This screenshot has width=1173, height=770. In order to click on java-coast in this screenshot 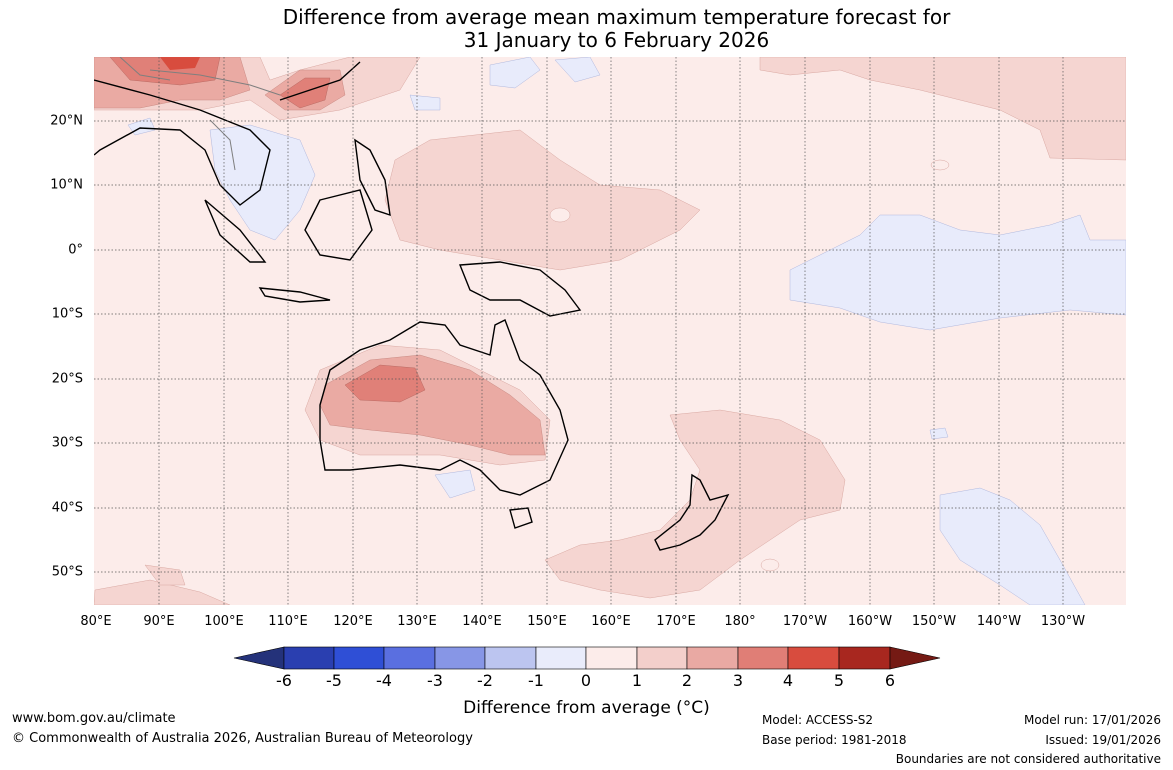, I will do `click(294, 295)`.